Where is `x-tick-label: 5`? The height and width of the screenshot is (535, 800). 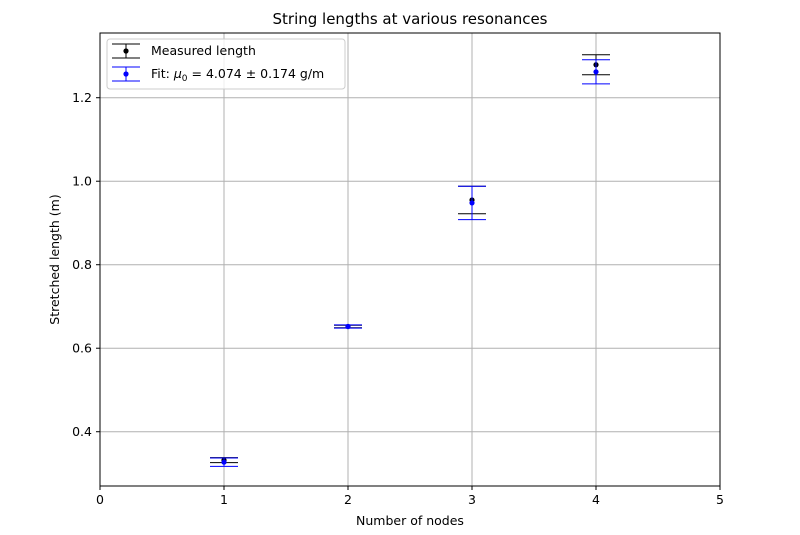
x-tick-label: 5 is located at coordinates (720, 499).